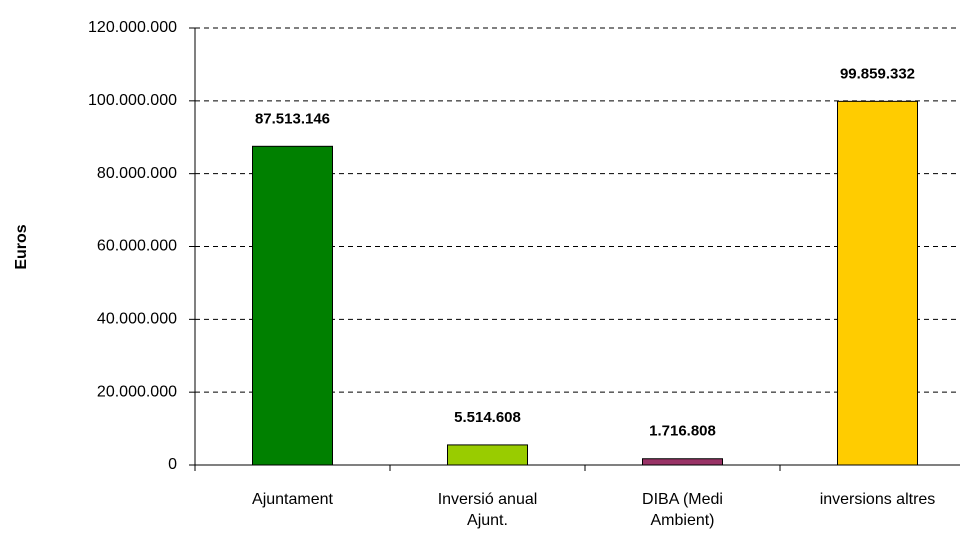 This screenshot has width=960, height=539. I want to click on value-label: 87.513.146, so click(292, 118).